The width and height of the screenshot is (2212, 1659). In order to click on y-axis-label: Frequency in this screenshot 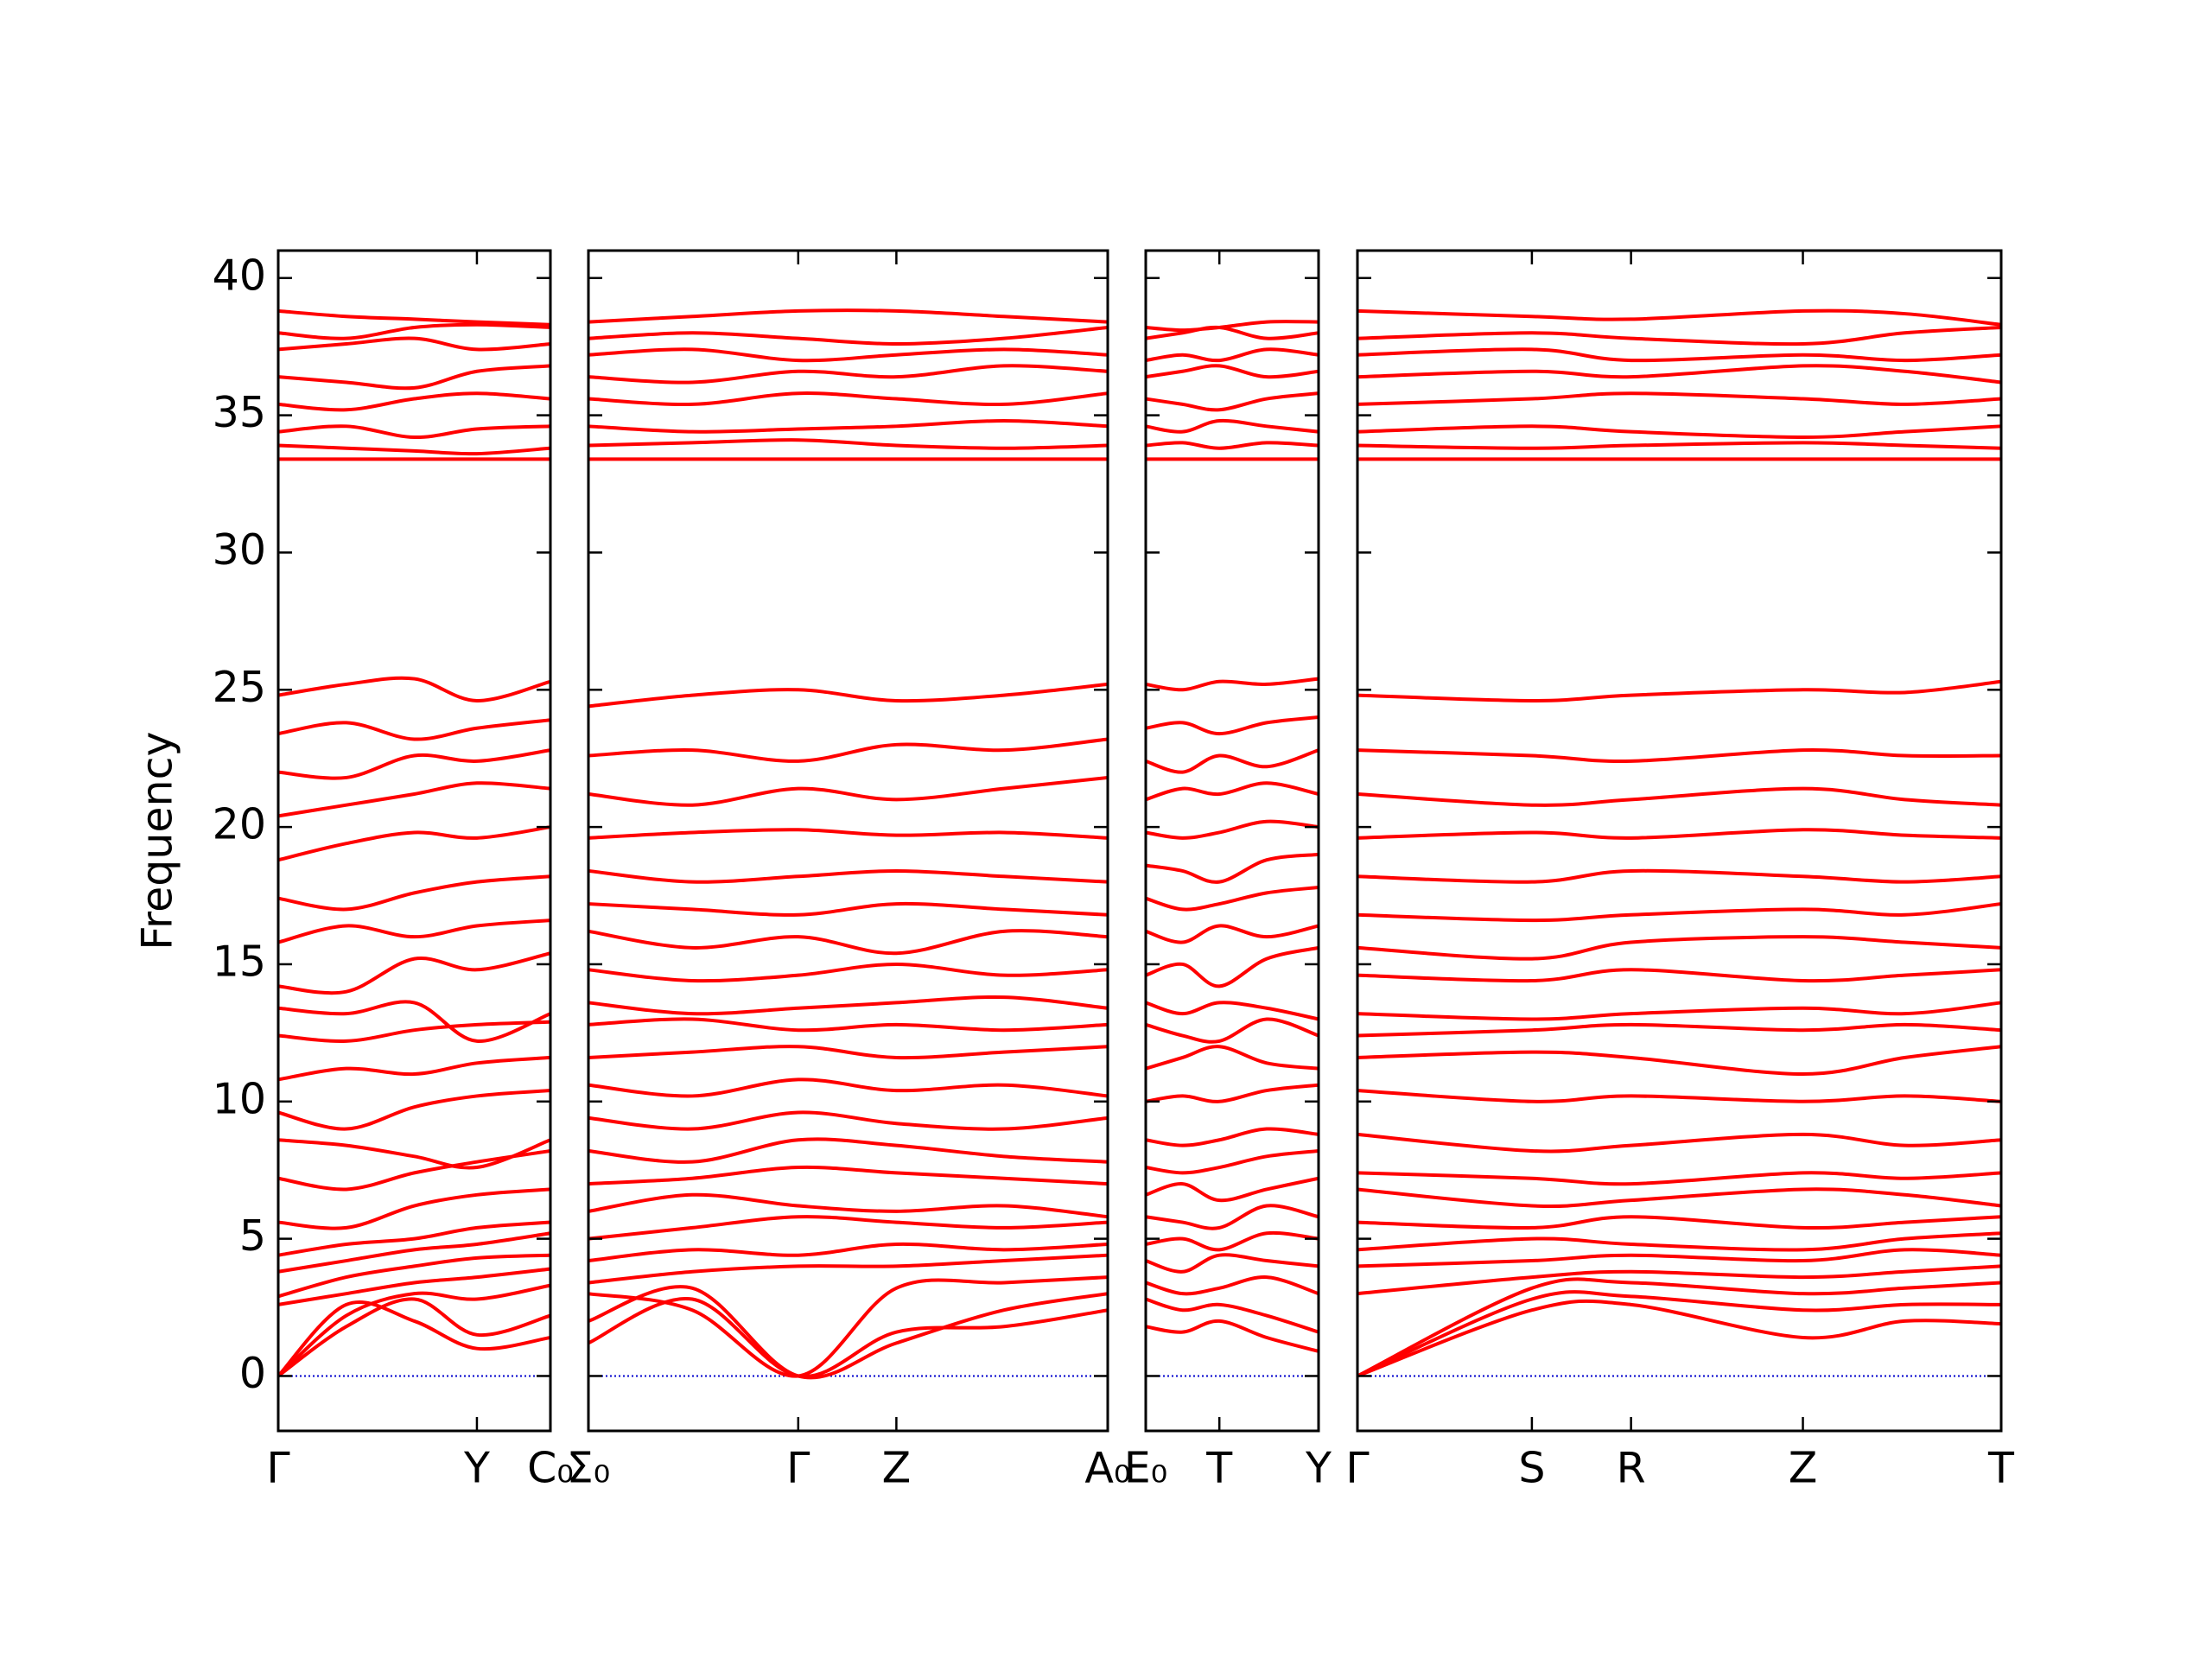, I will do `click(157, 840)`.